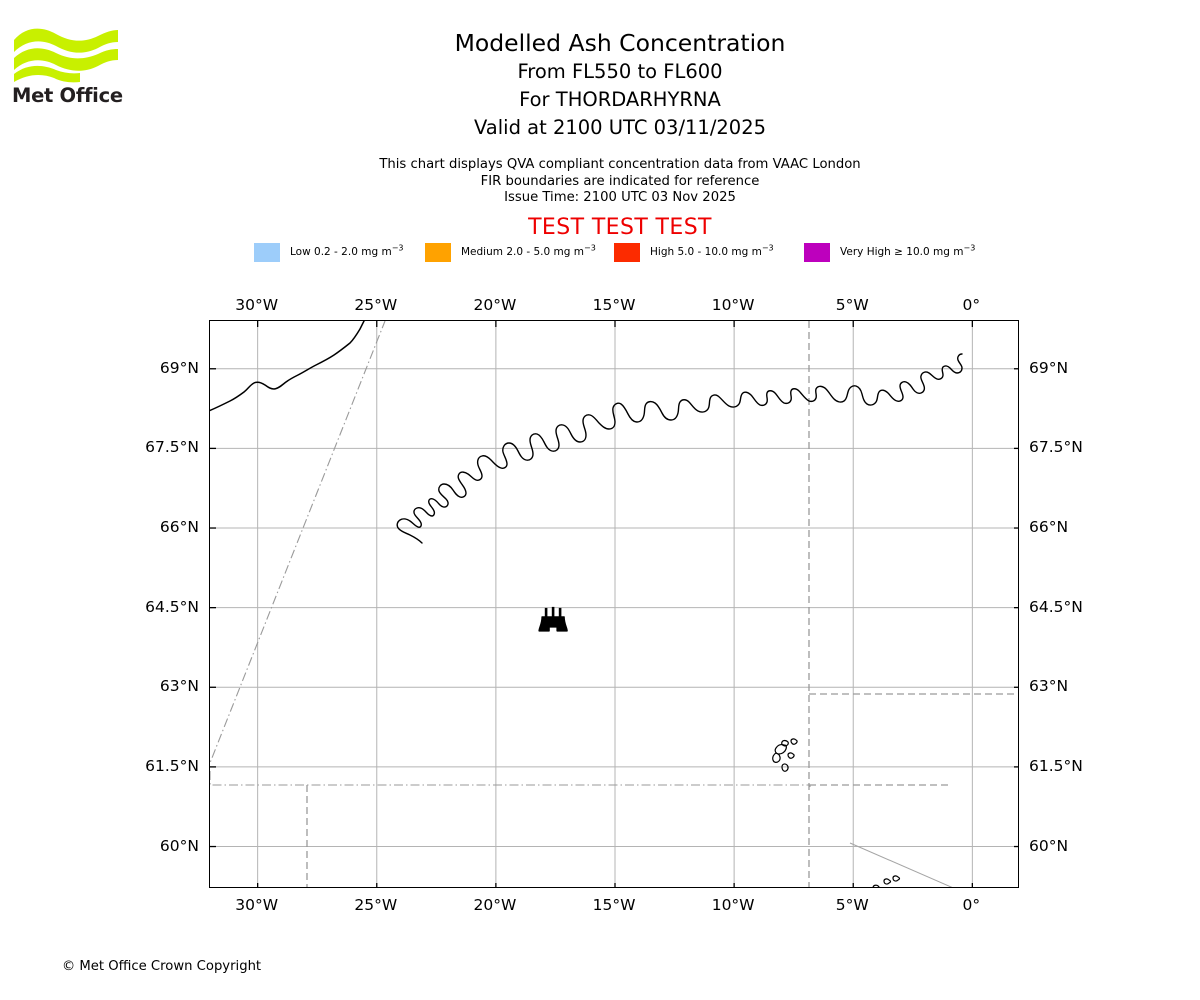 The width and height of the screenshot is (1200, 1000). Describe the element at coordinates (1056, 606) in the screenshot. I see `lat-tick-right-64.5°N: 64.5°N` at that location.